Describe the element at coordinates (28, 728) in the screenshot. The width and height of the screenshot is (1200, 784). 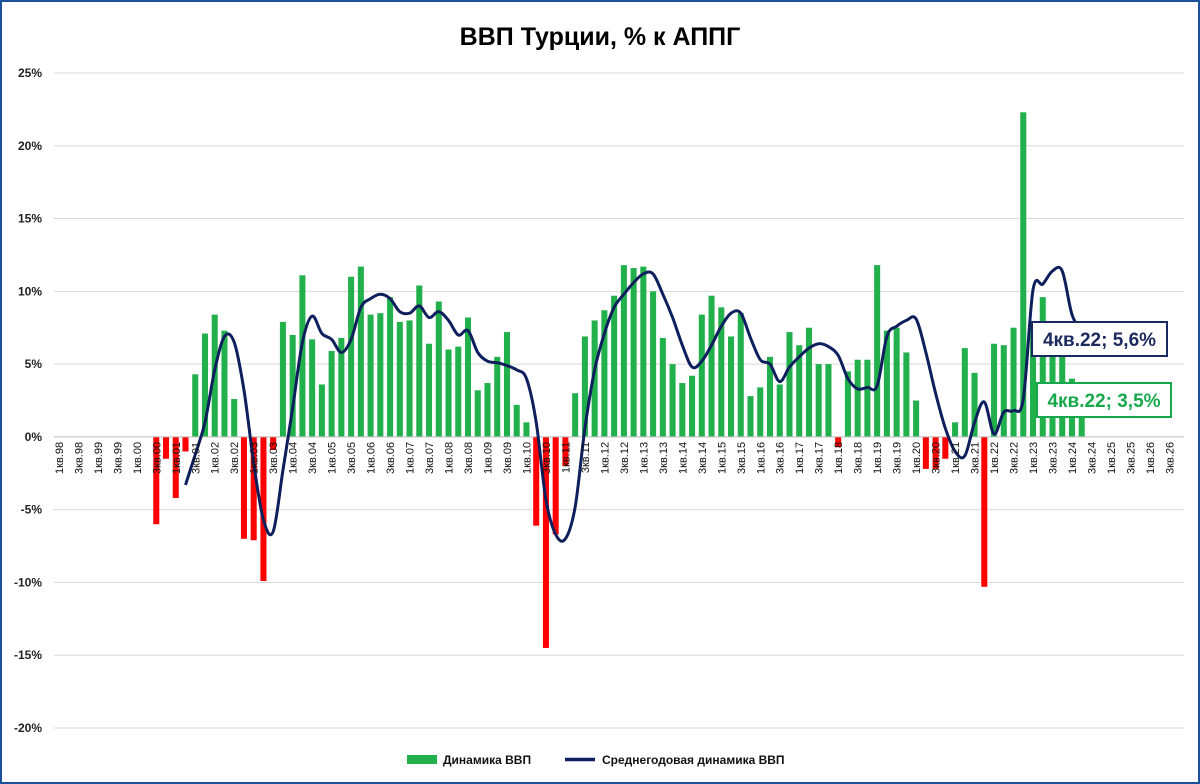
I see `y-tick-label: -20%` at that location.